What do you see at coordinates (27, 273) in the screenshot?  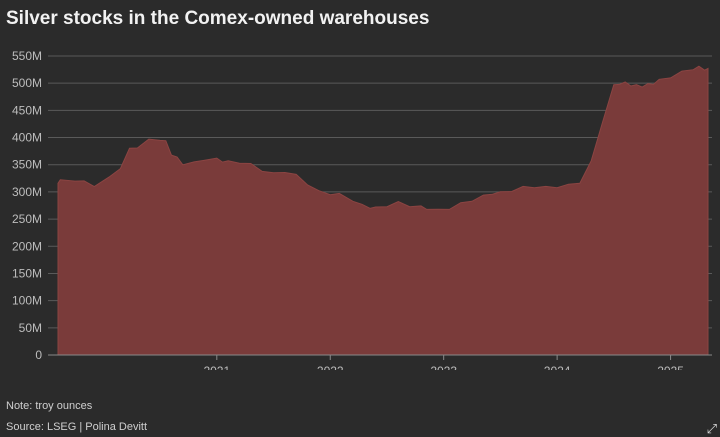 I see `y-tick-label: 150M` at bounding box center [27, 273].